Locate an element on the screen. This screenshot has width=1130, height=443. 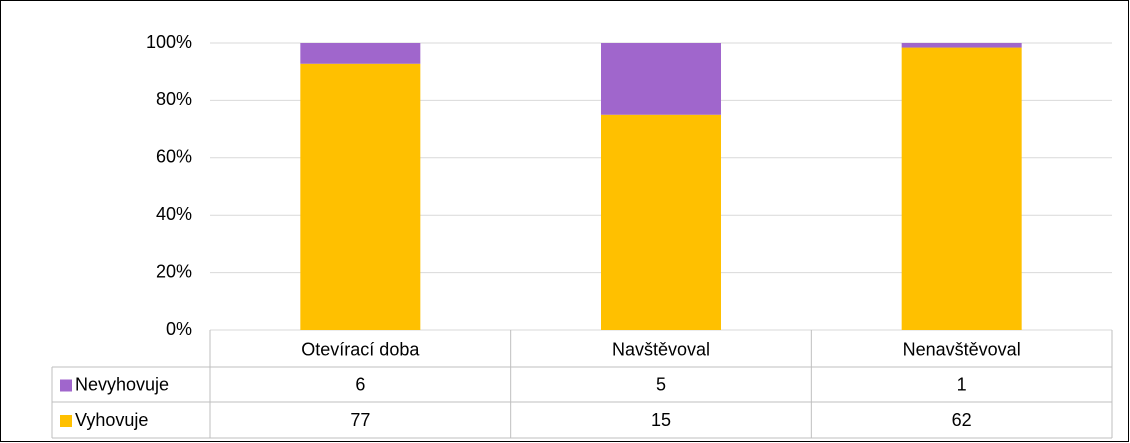
x-tick-label: Navštěvoval is located at coordinates (661, 349).